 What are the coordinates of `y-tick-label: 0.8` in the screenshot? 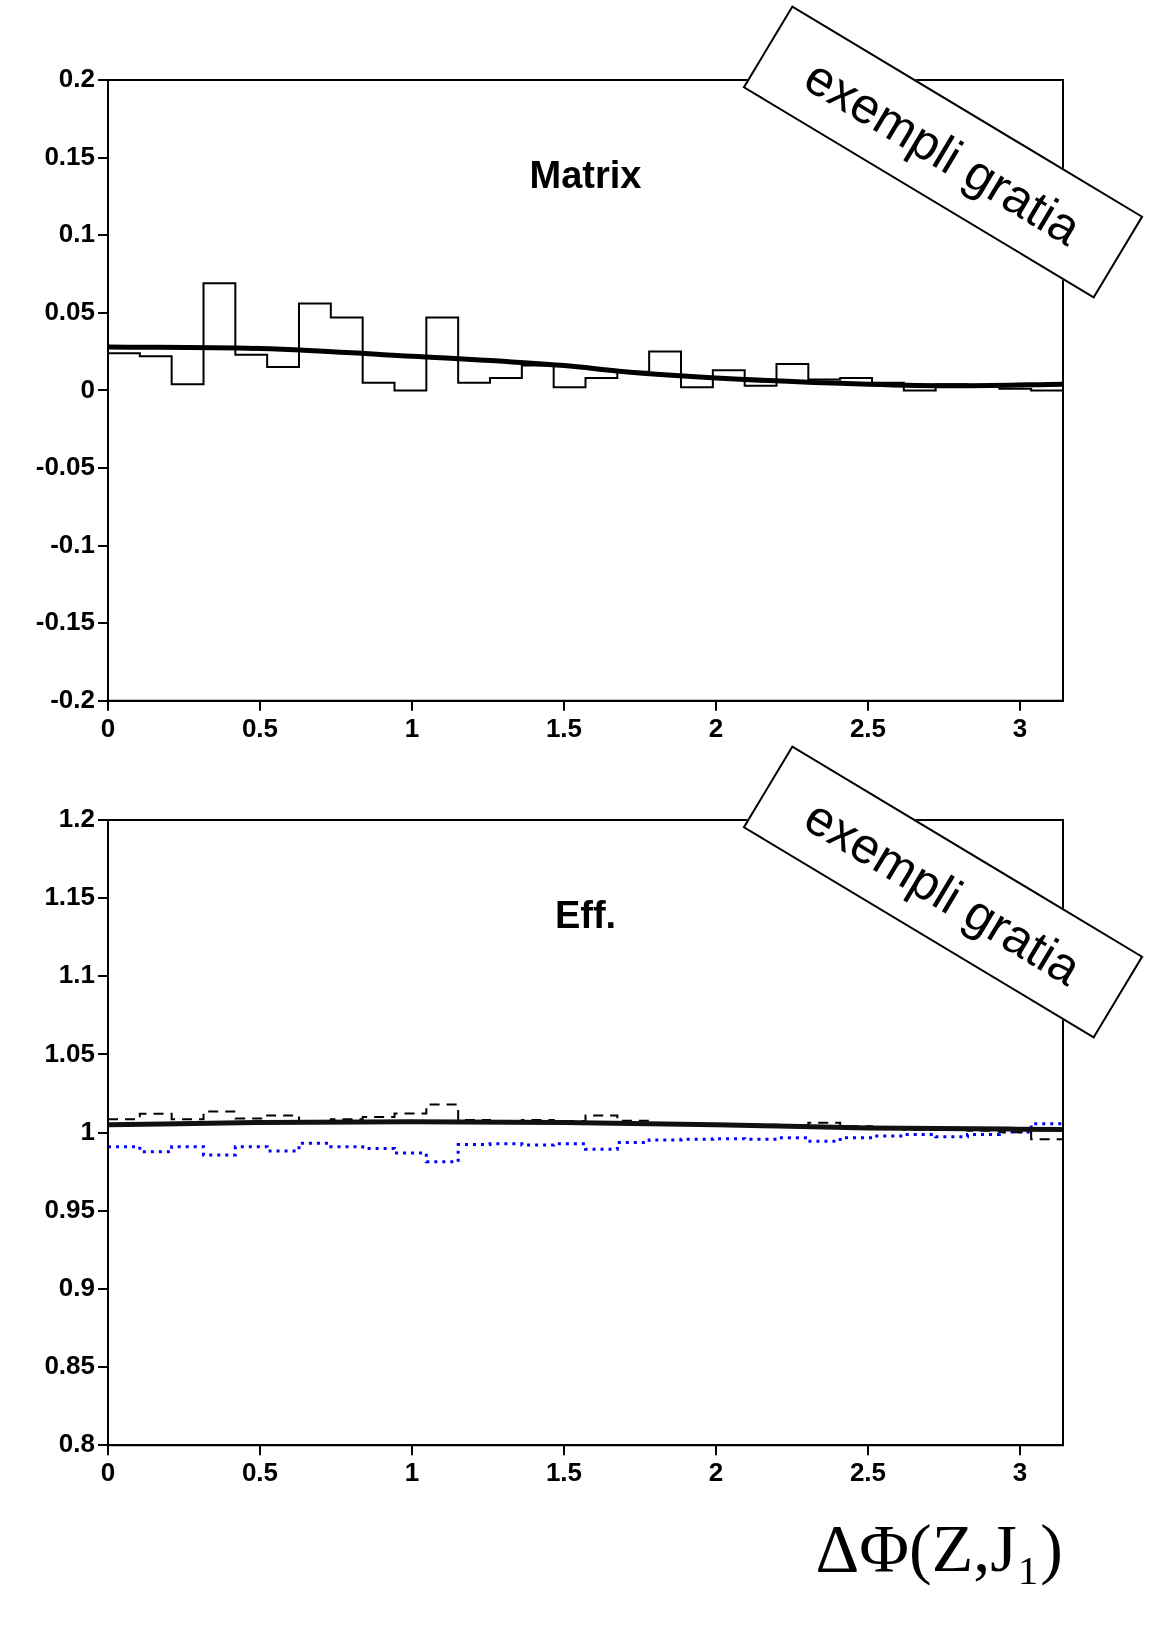 It's located at (76, 1443).